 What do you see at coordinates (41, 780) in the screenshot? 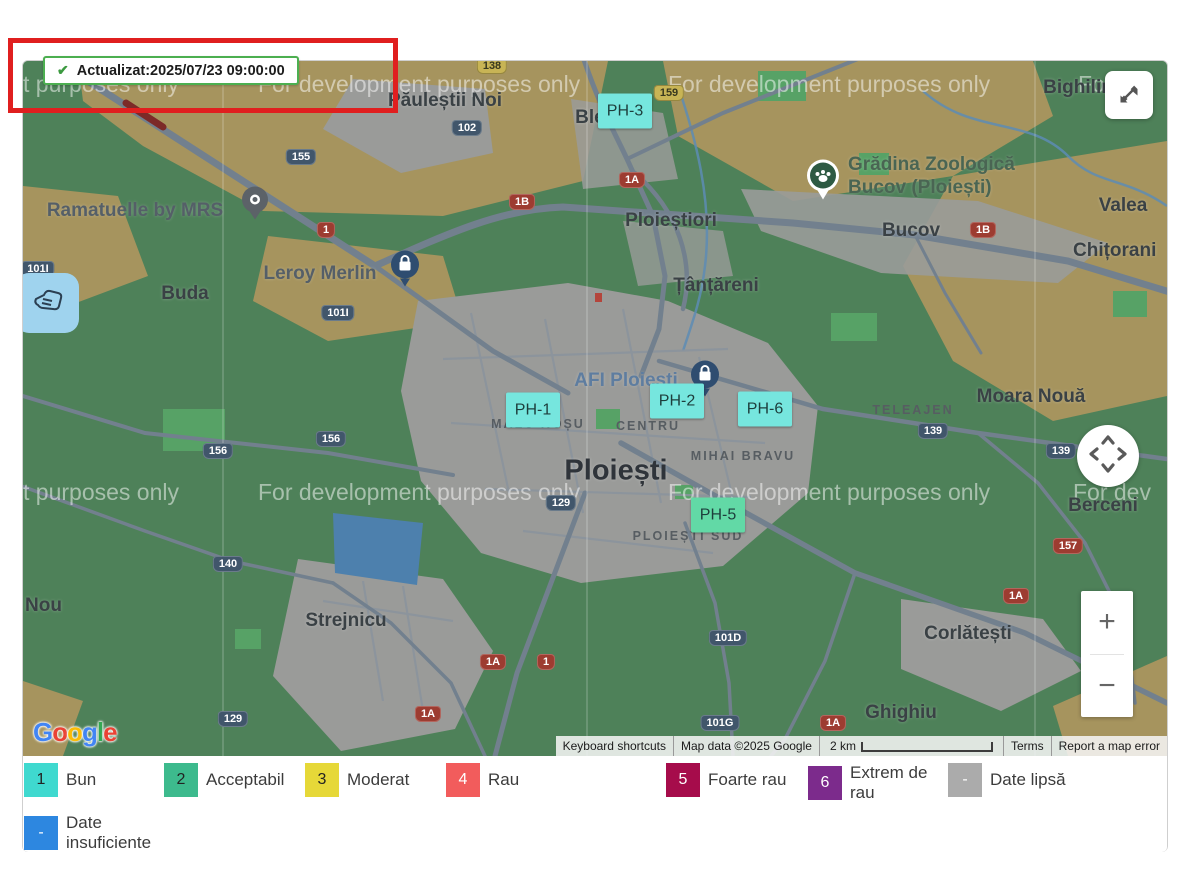
I see `legend-swatch: 1` at bounding box center [41, 780].